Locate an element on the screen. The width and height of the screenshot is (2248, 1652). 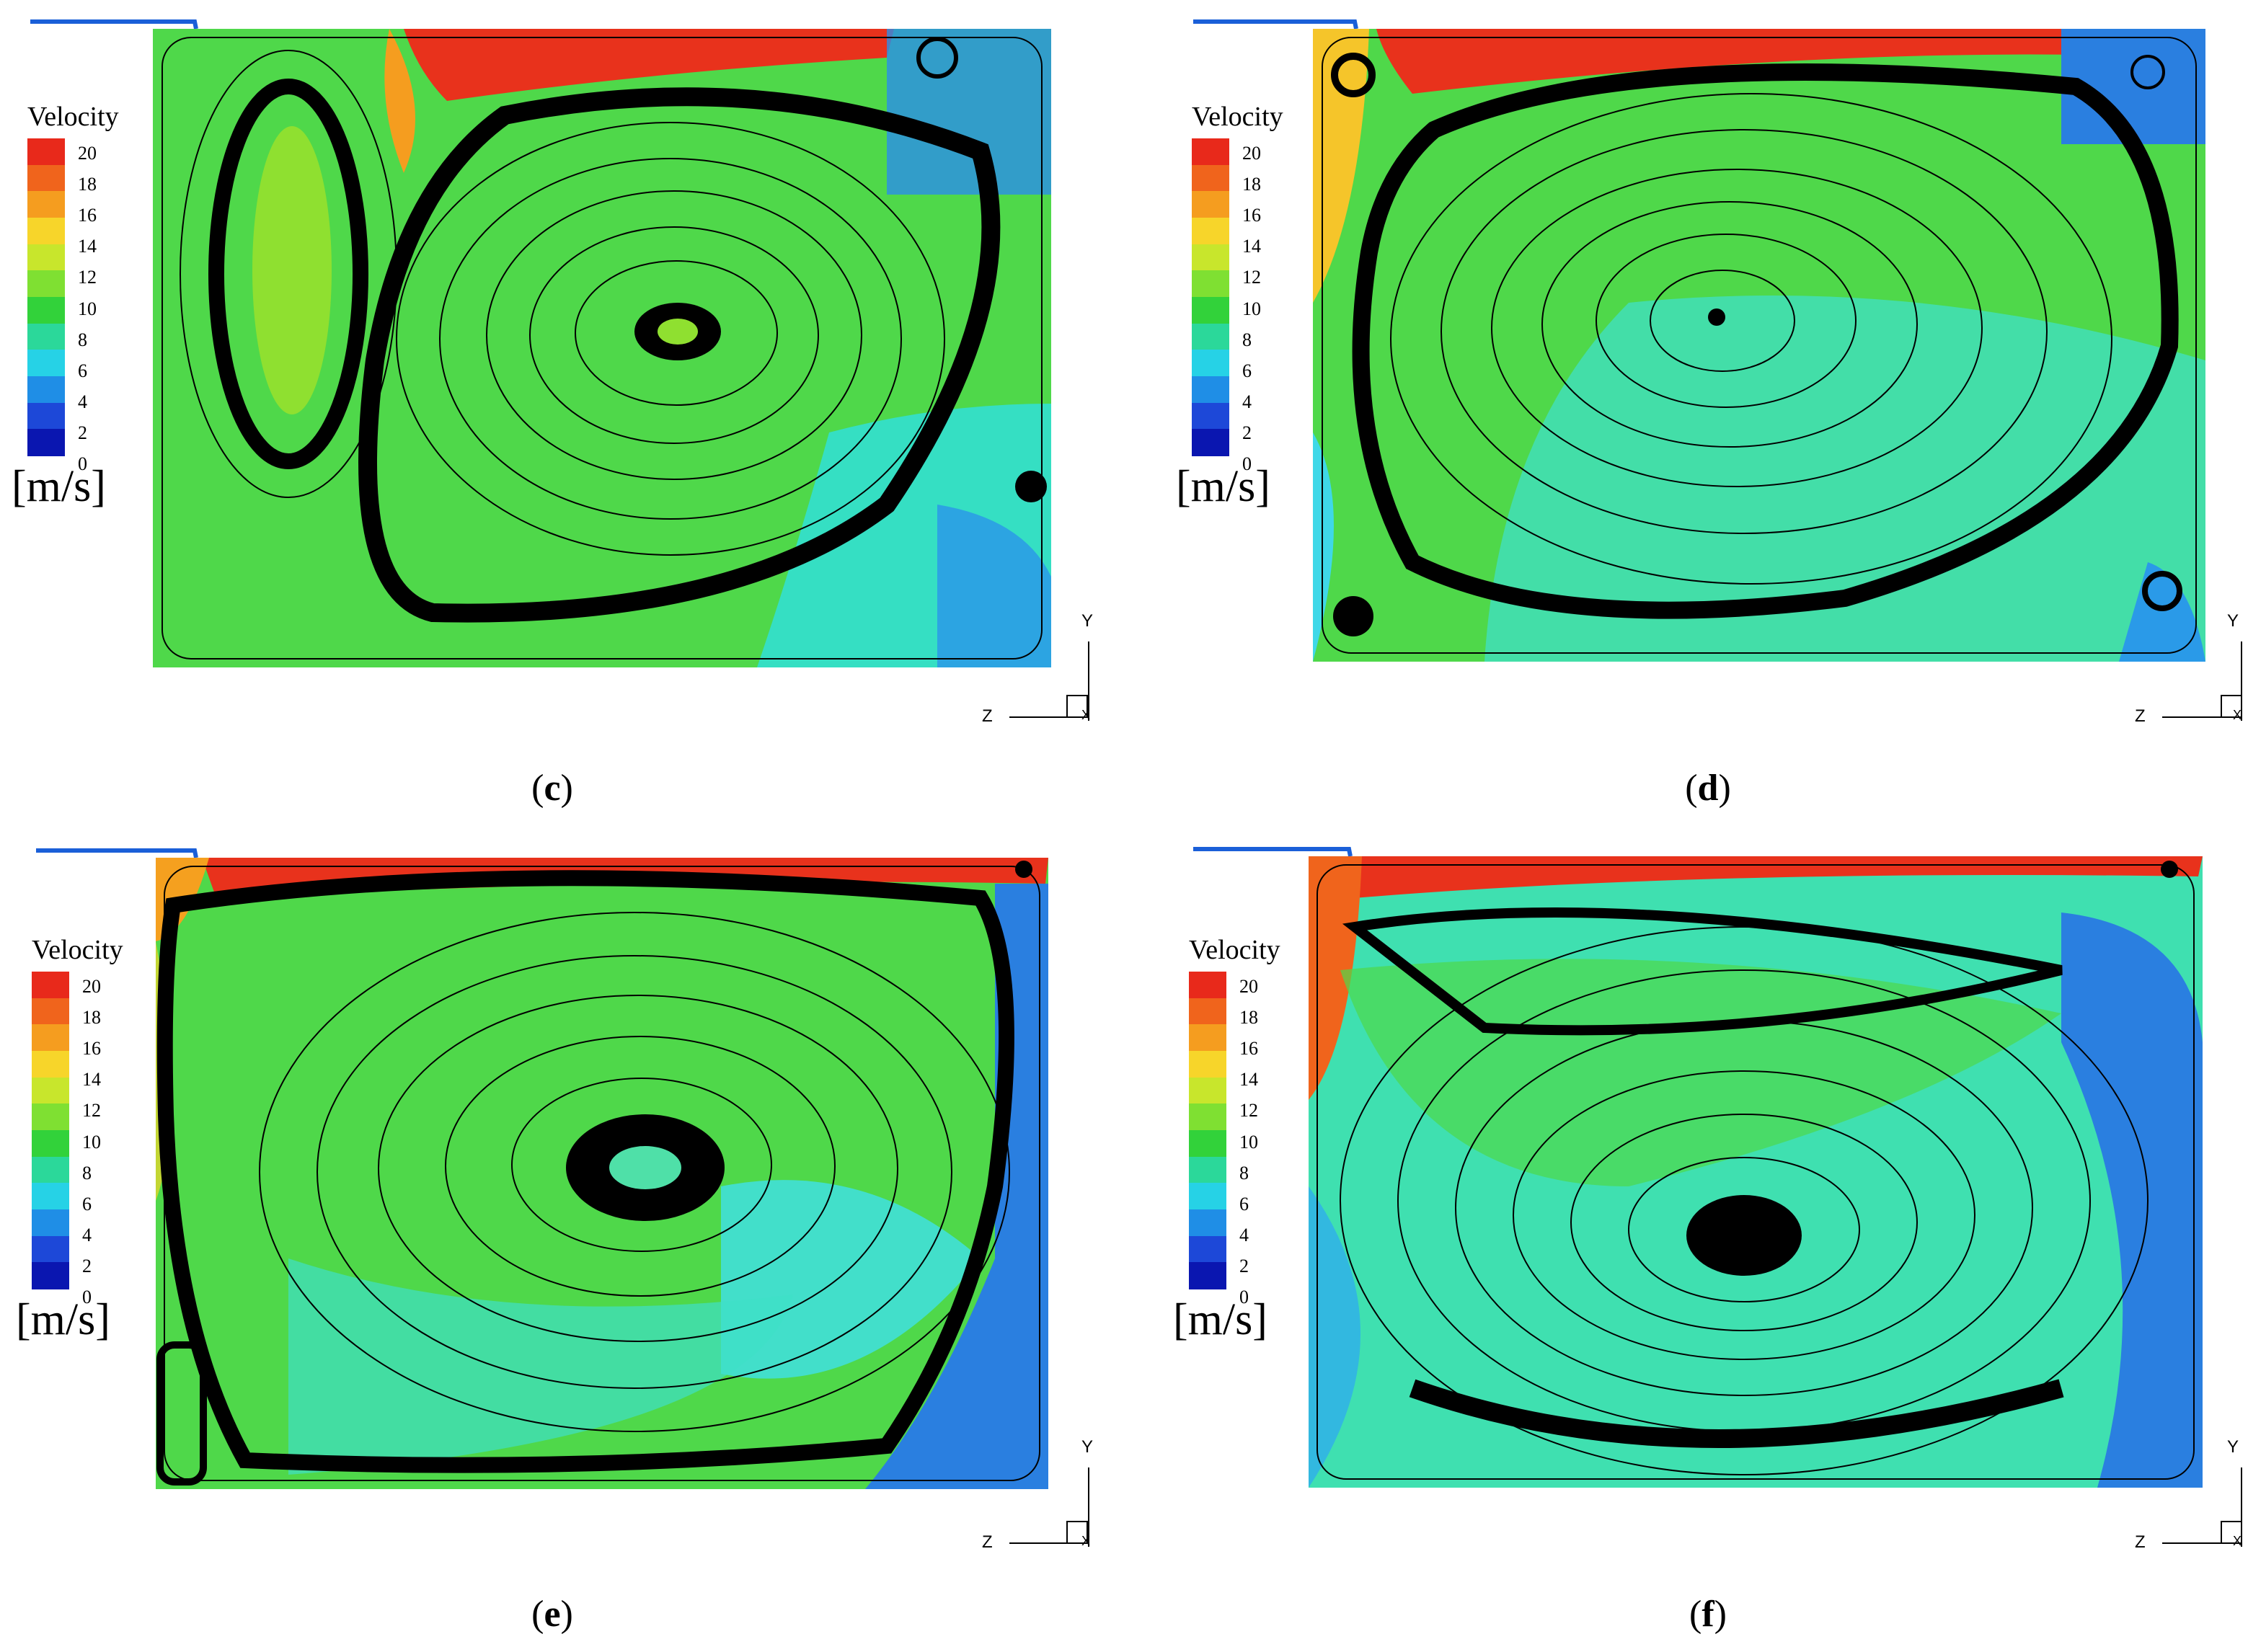
panel-caption: (e) is located at coordinates (552, 1615).